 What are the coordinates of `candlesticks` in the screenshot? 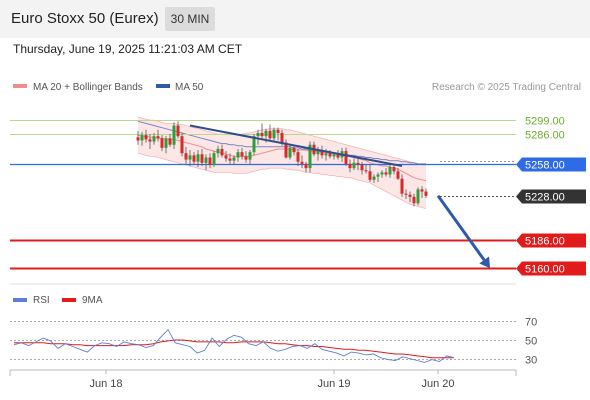 It's located at (282, 164).